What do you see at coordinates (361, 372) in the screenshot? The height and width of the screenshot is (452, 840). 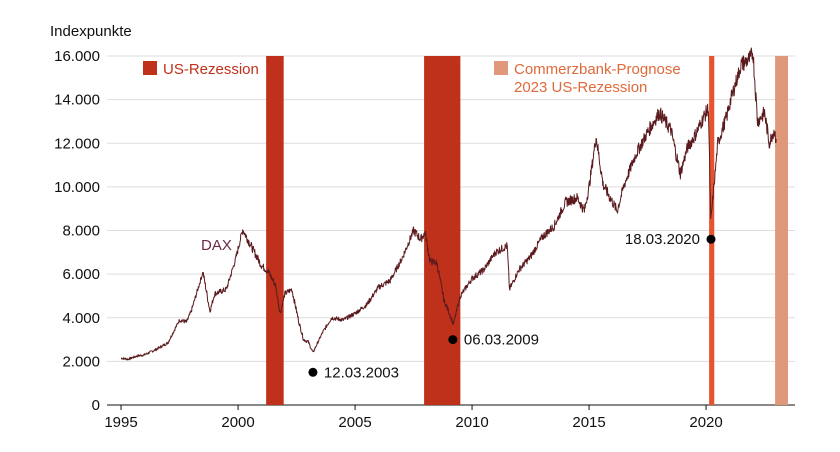 I see `annotation-label: 12.03.2003` at bounding box center [361, 372].